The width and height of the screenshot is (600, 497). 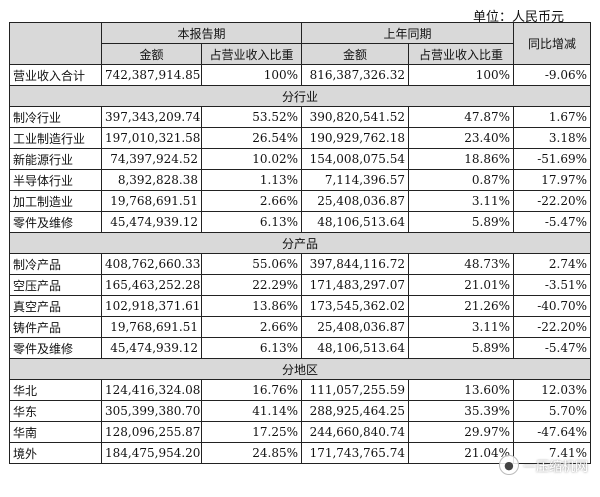 I want to click on total-prior-ratio: 100%, so click(x=461, y=75).